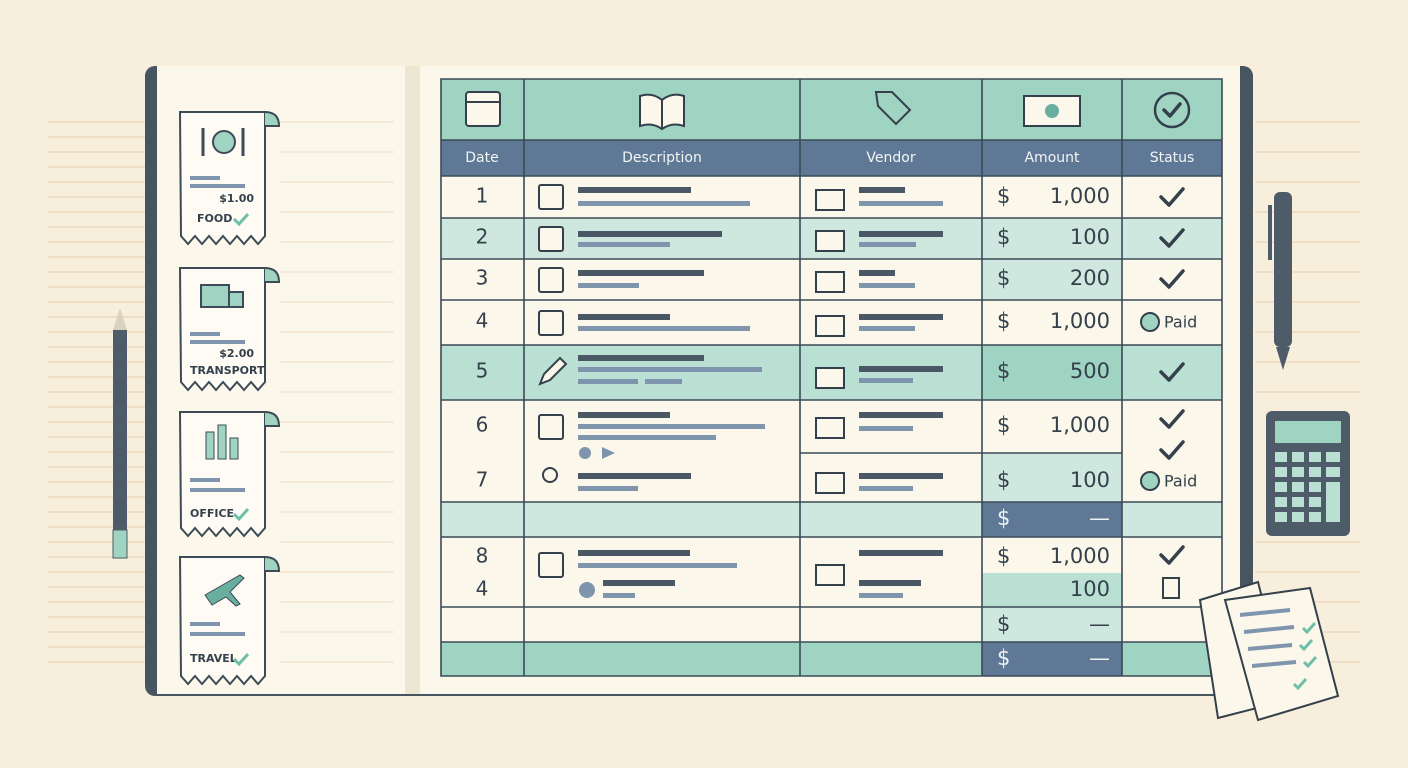 The image size is (1408, 768). What do you see at coordinates (337, 392) in the screenshot?
I see `page-lines` at bounding box center [337, 392].